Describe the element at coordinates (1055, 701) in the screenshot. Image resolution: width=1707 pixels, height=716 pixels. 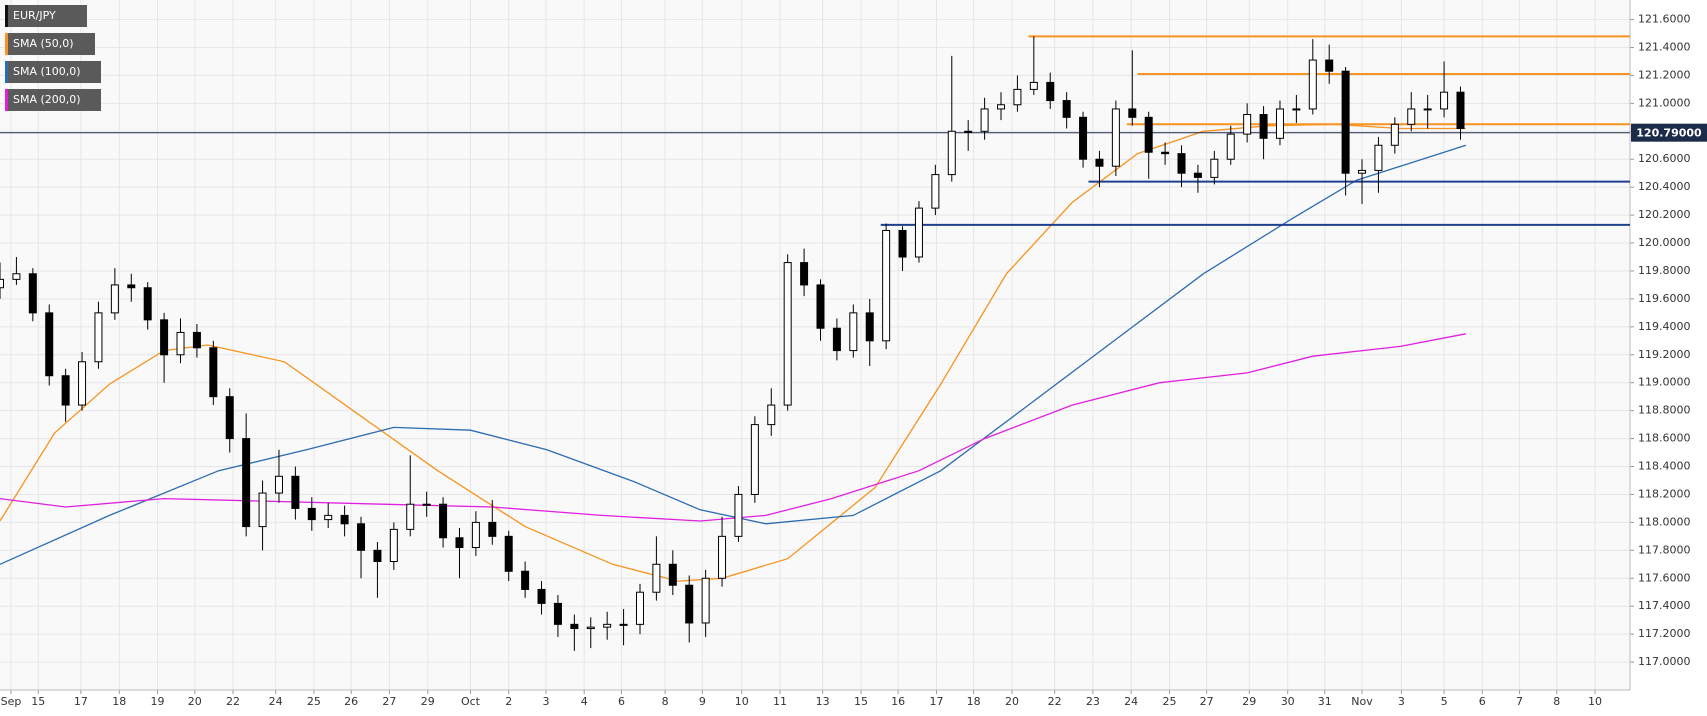
I see `x-tick-label: 22` at that location.